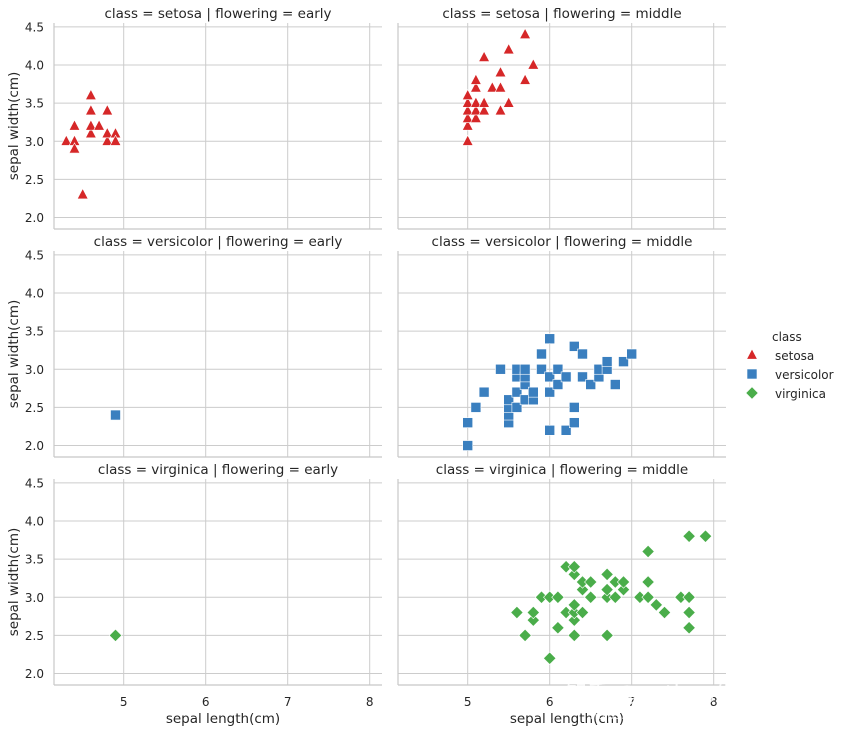 The image size is (843, 732). Describe the element at coordinates (787, 337) in the screenshot. I see `legend-title: class` at that location.